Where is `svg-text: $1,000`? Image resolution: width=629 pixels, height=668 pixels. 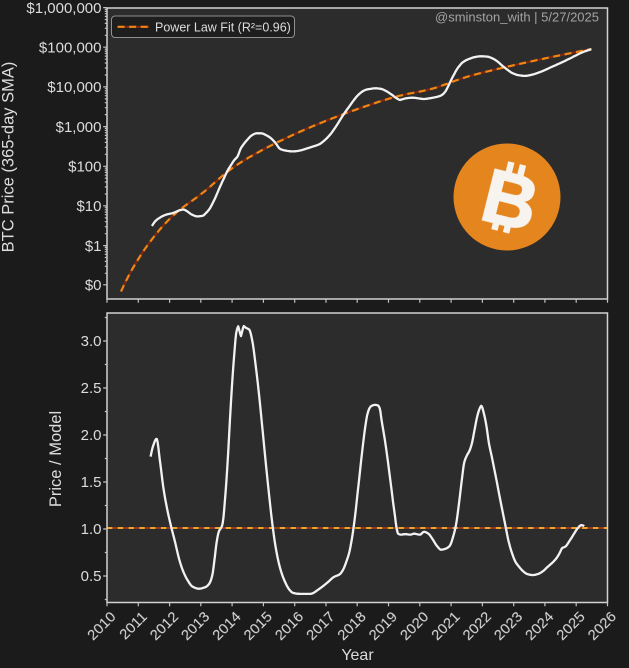
svg-text: $1,000 is located at coordinates (79, 127).